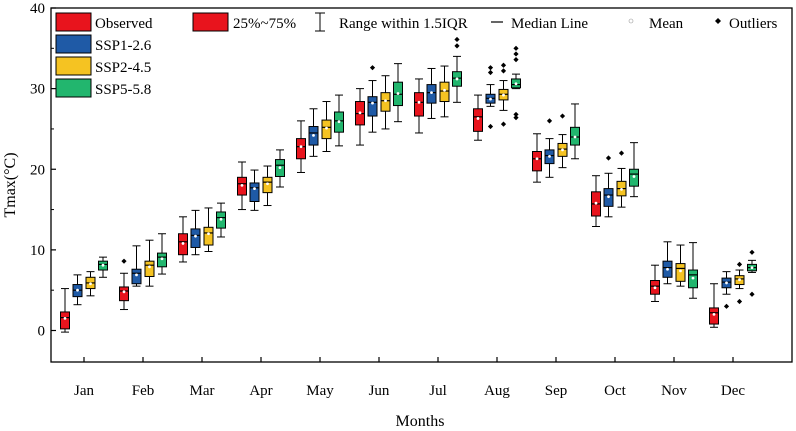 The width and height of the screenshot is (796, 431). I want to click on legend-item-median: Median Line, so click(539, 24).